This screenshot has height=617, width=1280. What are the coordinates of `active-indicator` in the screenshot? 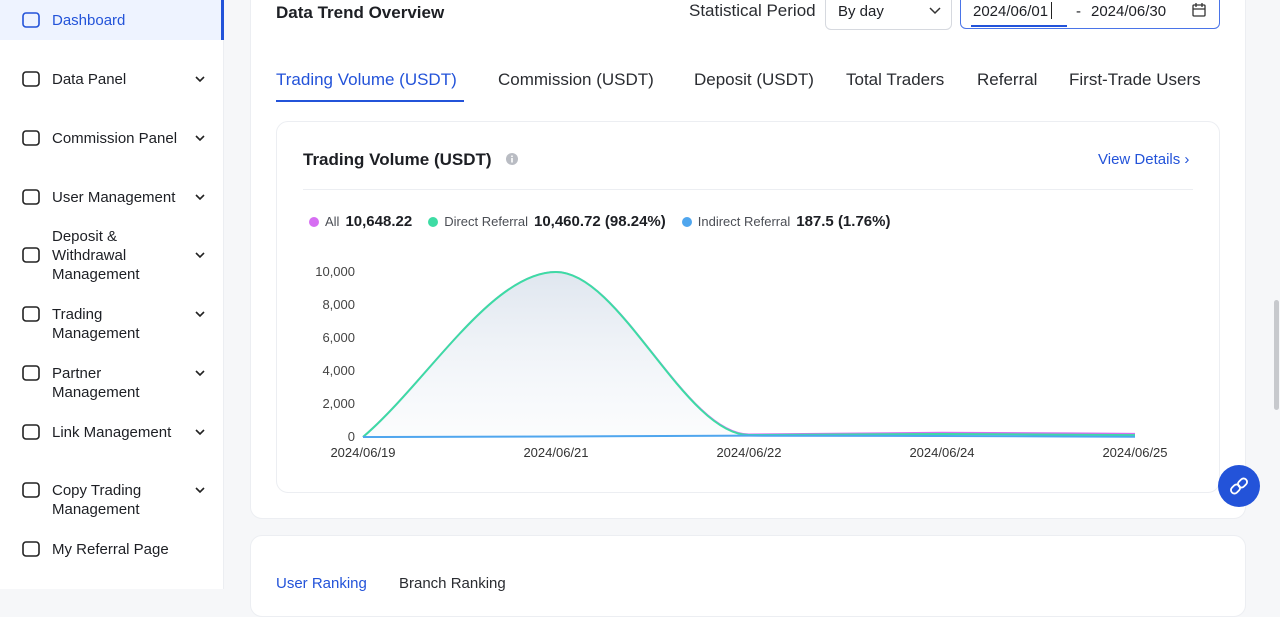 It's located at (1019, 26).